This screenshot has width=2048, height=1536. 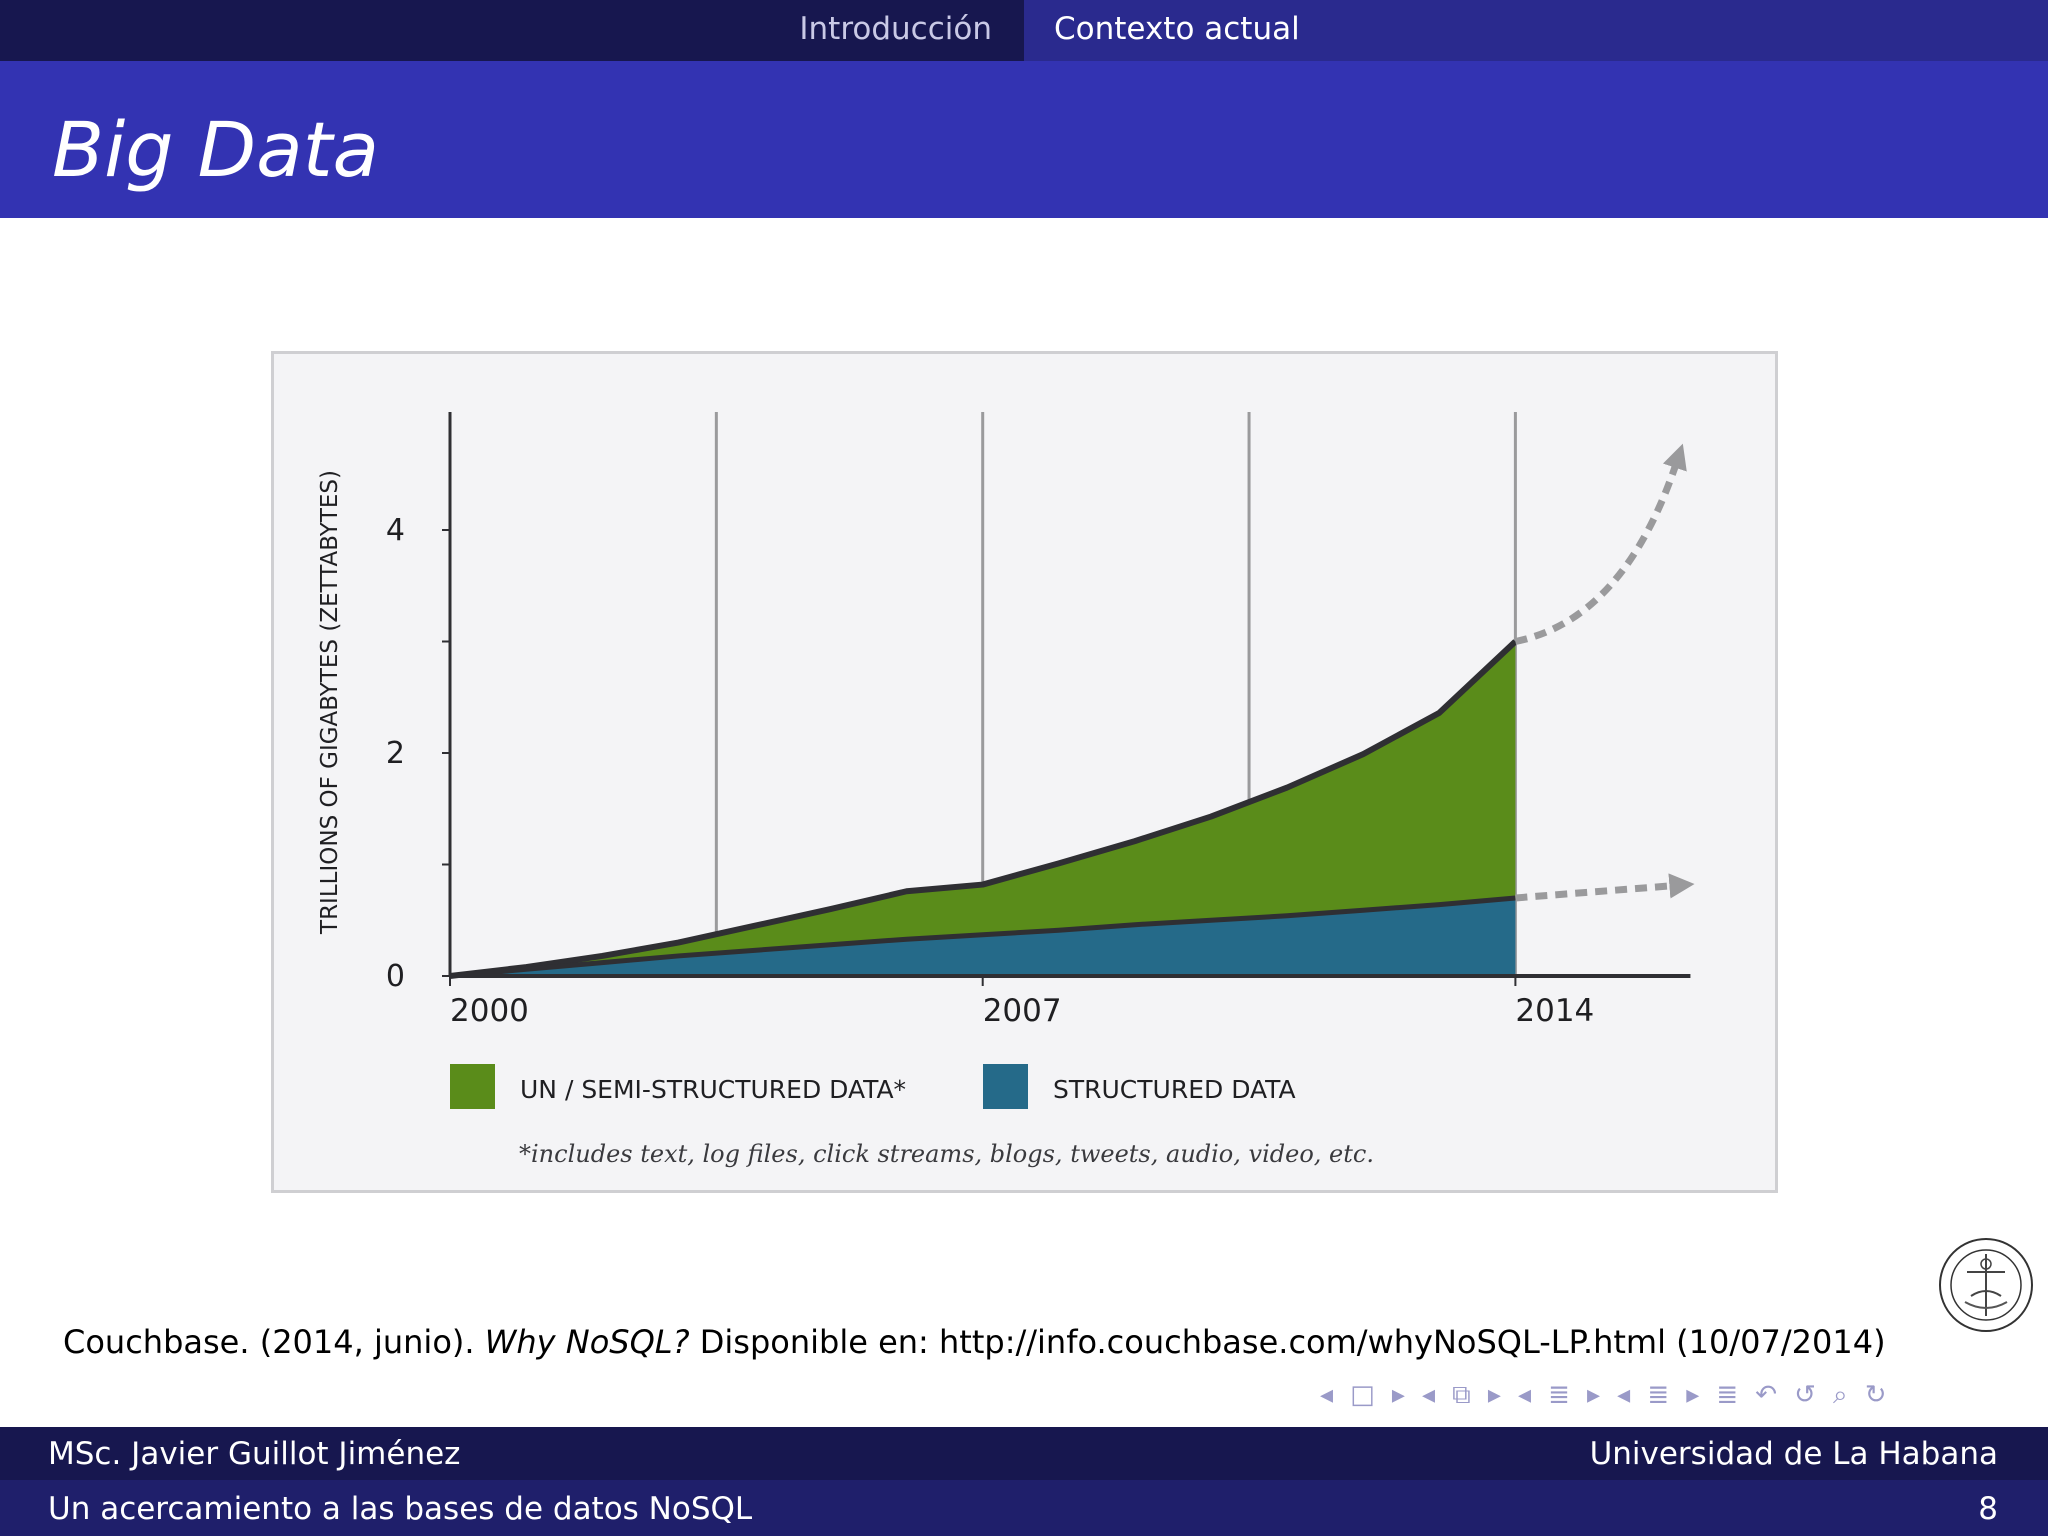 I want to click on top-navbar: Introducción Contexto actual, so click(x=1024, y=30).